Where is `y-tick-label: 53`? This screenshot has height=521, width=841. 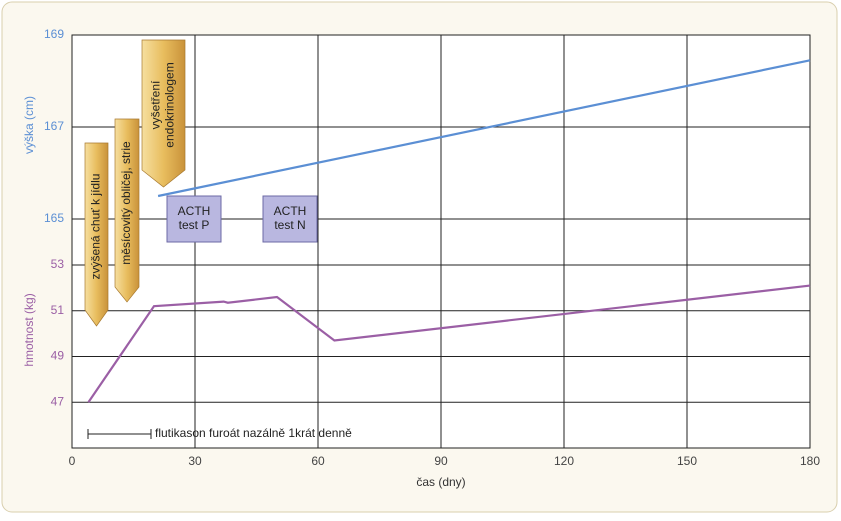 y-tick-label: 53 is located at coordinates (58, 264).